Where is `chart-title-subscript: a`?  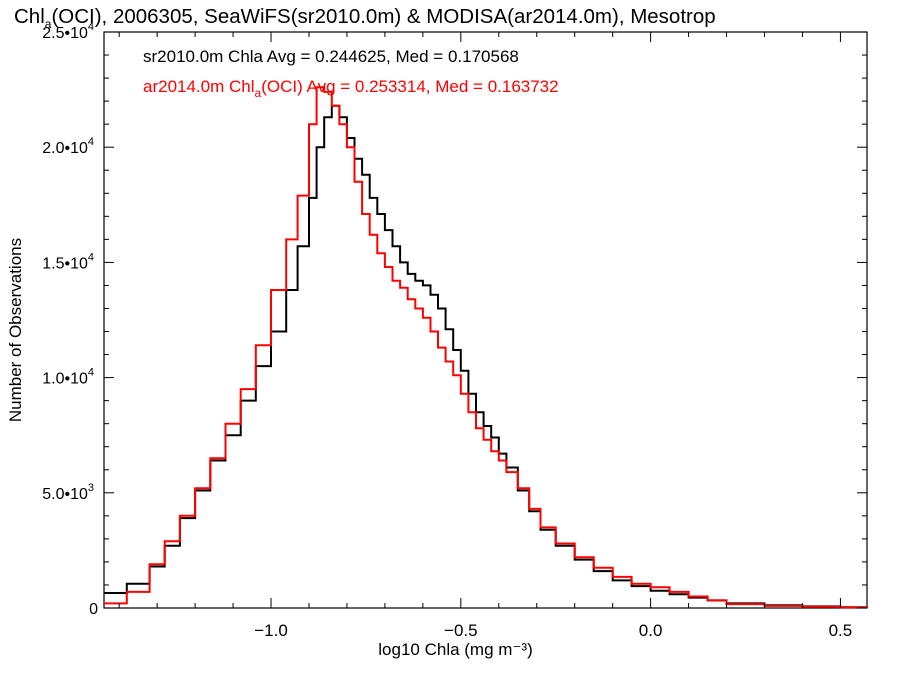 chart-title-subscript: a is located at coordinates (48, 24).